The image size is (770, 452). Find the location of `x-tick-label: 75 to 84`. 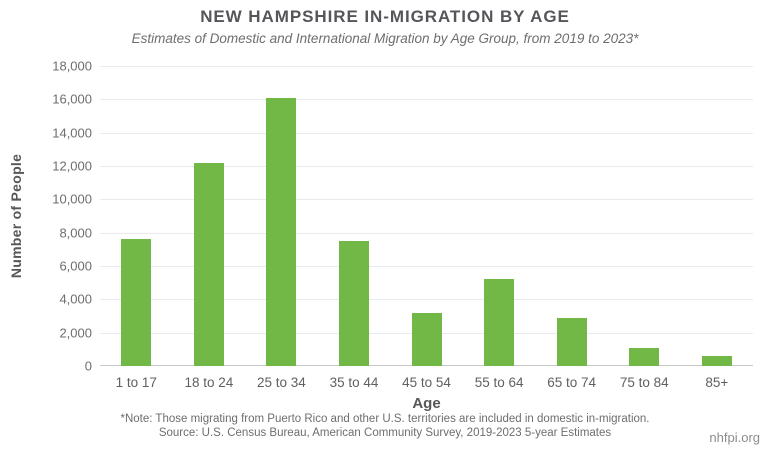

x-tick-label: 75 to 84 is located at coordinates (644, 382).